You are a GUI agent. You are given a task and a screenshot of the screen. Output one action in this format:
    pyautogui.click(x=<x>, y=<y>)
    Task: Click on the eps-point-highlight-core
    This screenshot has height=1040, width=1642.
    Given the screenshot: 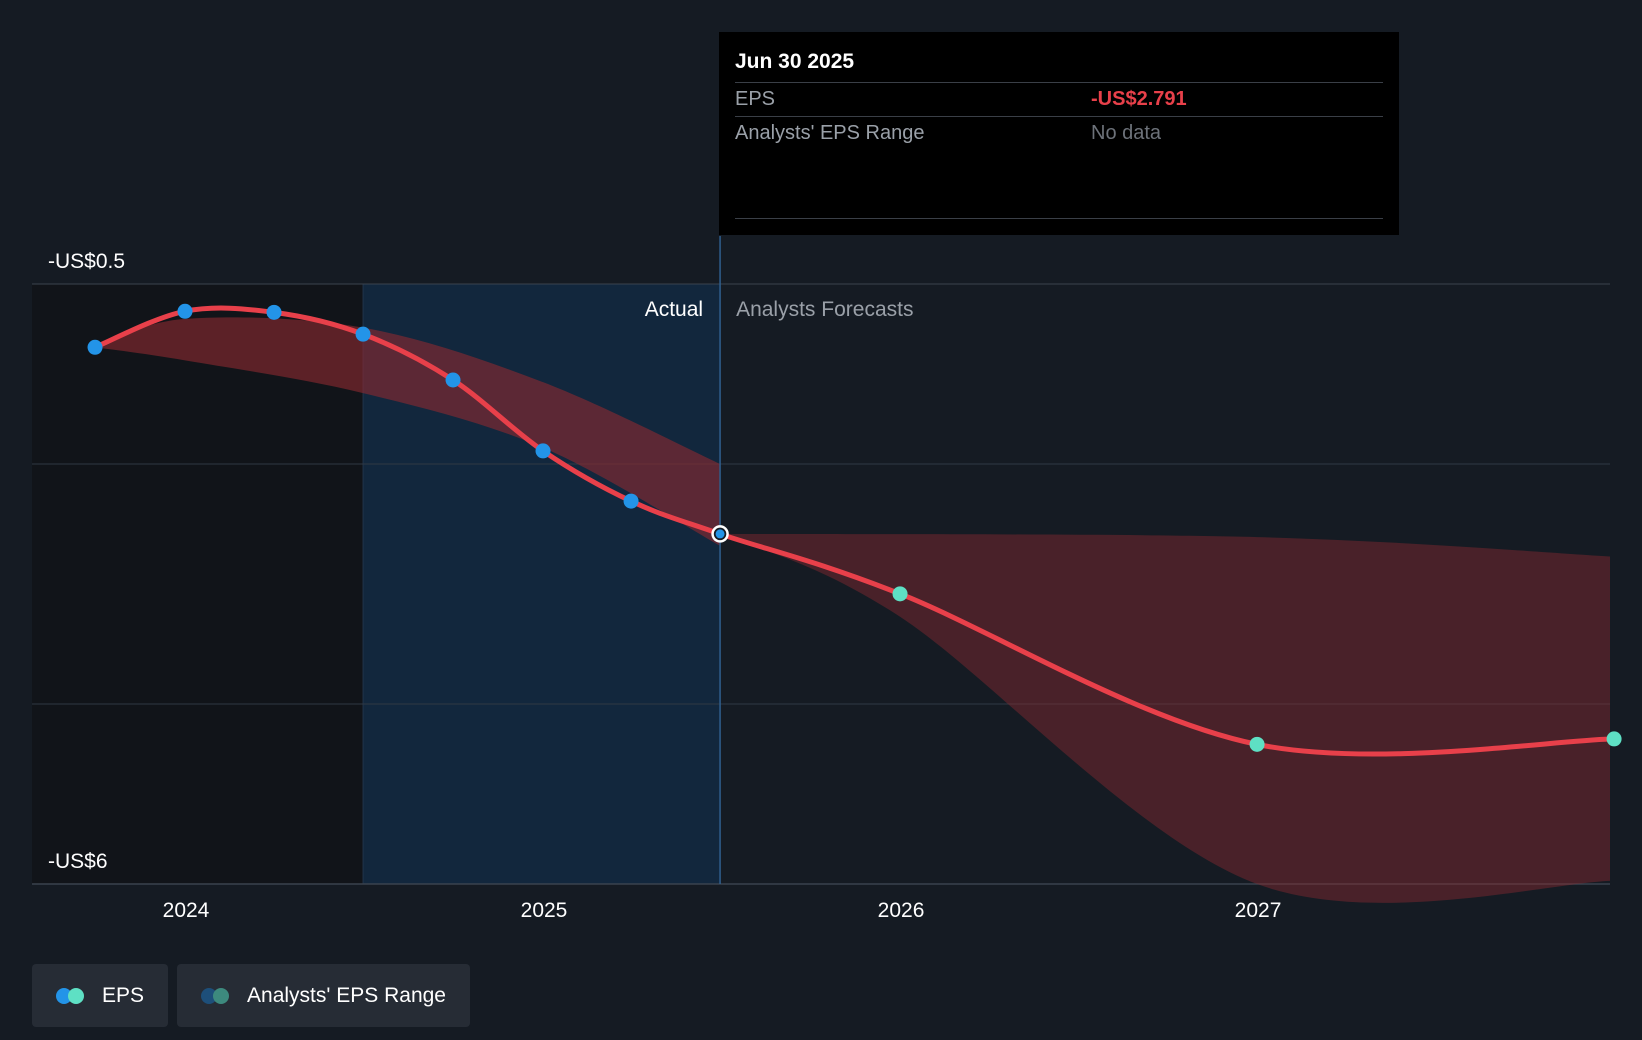 What is the action you would take?
    pyautogui.click(x=720, y=534)
    